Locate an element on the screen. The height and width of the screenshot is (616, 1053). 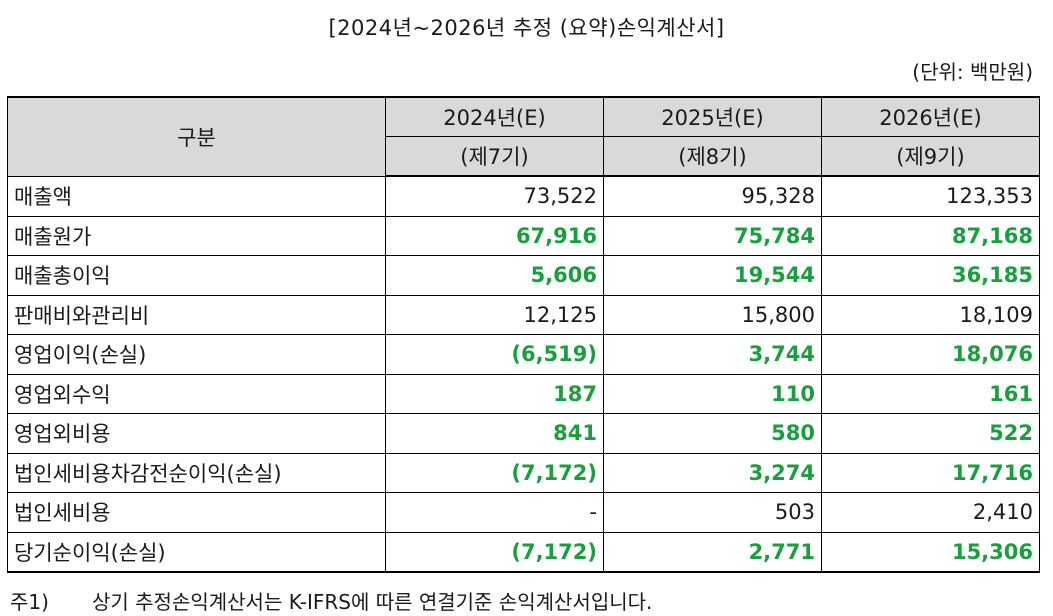
value-cell: 3,274 is located at coordinates (712, 472).